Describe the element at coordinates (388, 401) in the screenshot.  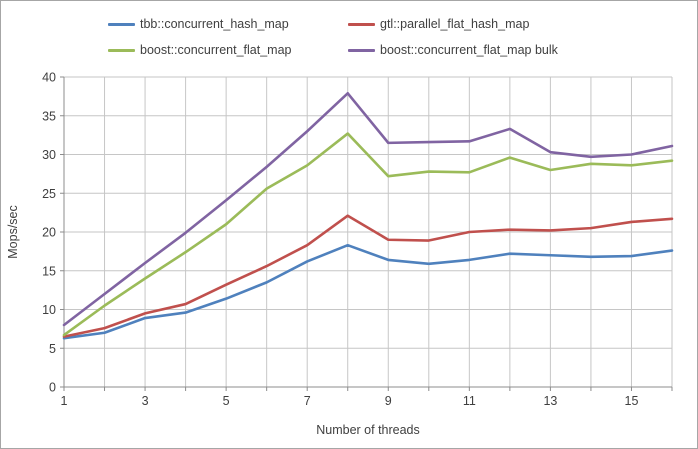
I see `x-tick-label: 9` at that location.